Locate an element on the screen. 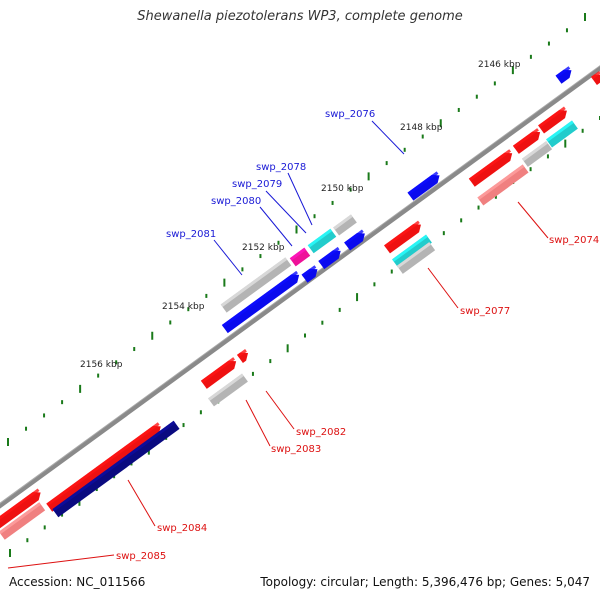  feature-swp-2080-shape is located at coordinates (300, 257).